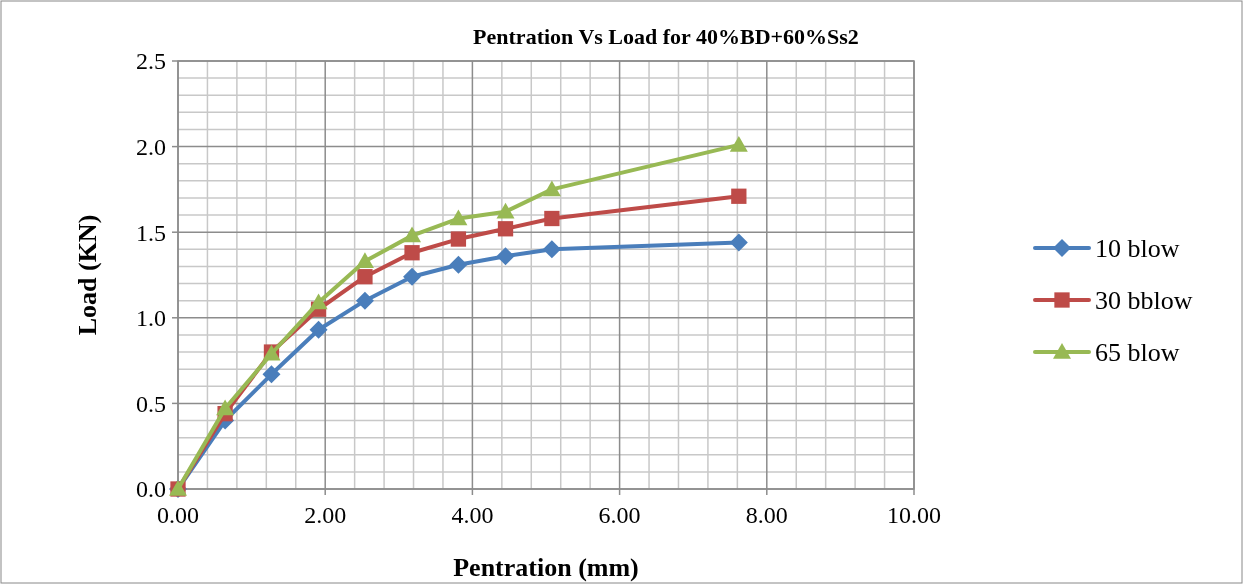  What do you see at coordinates (472, 515) in the screenshot?
I see `x-tick-label: 4.00` at bounding box center [472, 515].